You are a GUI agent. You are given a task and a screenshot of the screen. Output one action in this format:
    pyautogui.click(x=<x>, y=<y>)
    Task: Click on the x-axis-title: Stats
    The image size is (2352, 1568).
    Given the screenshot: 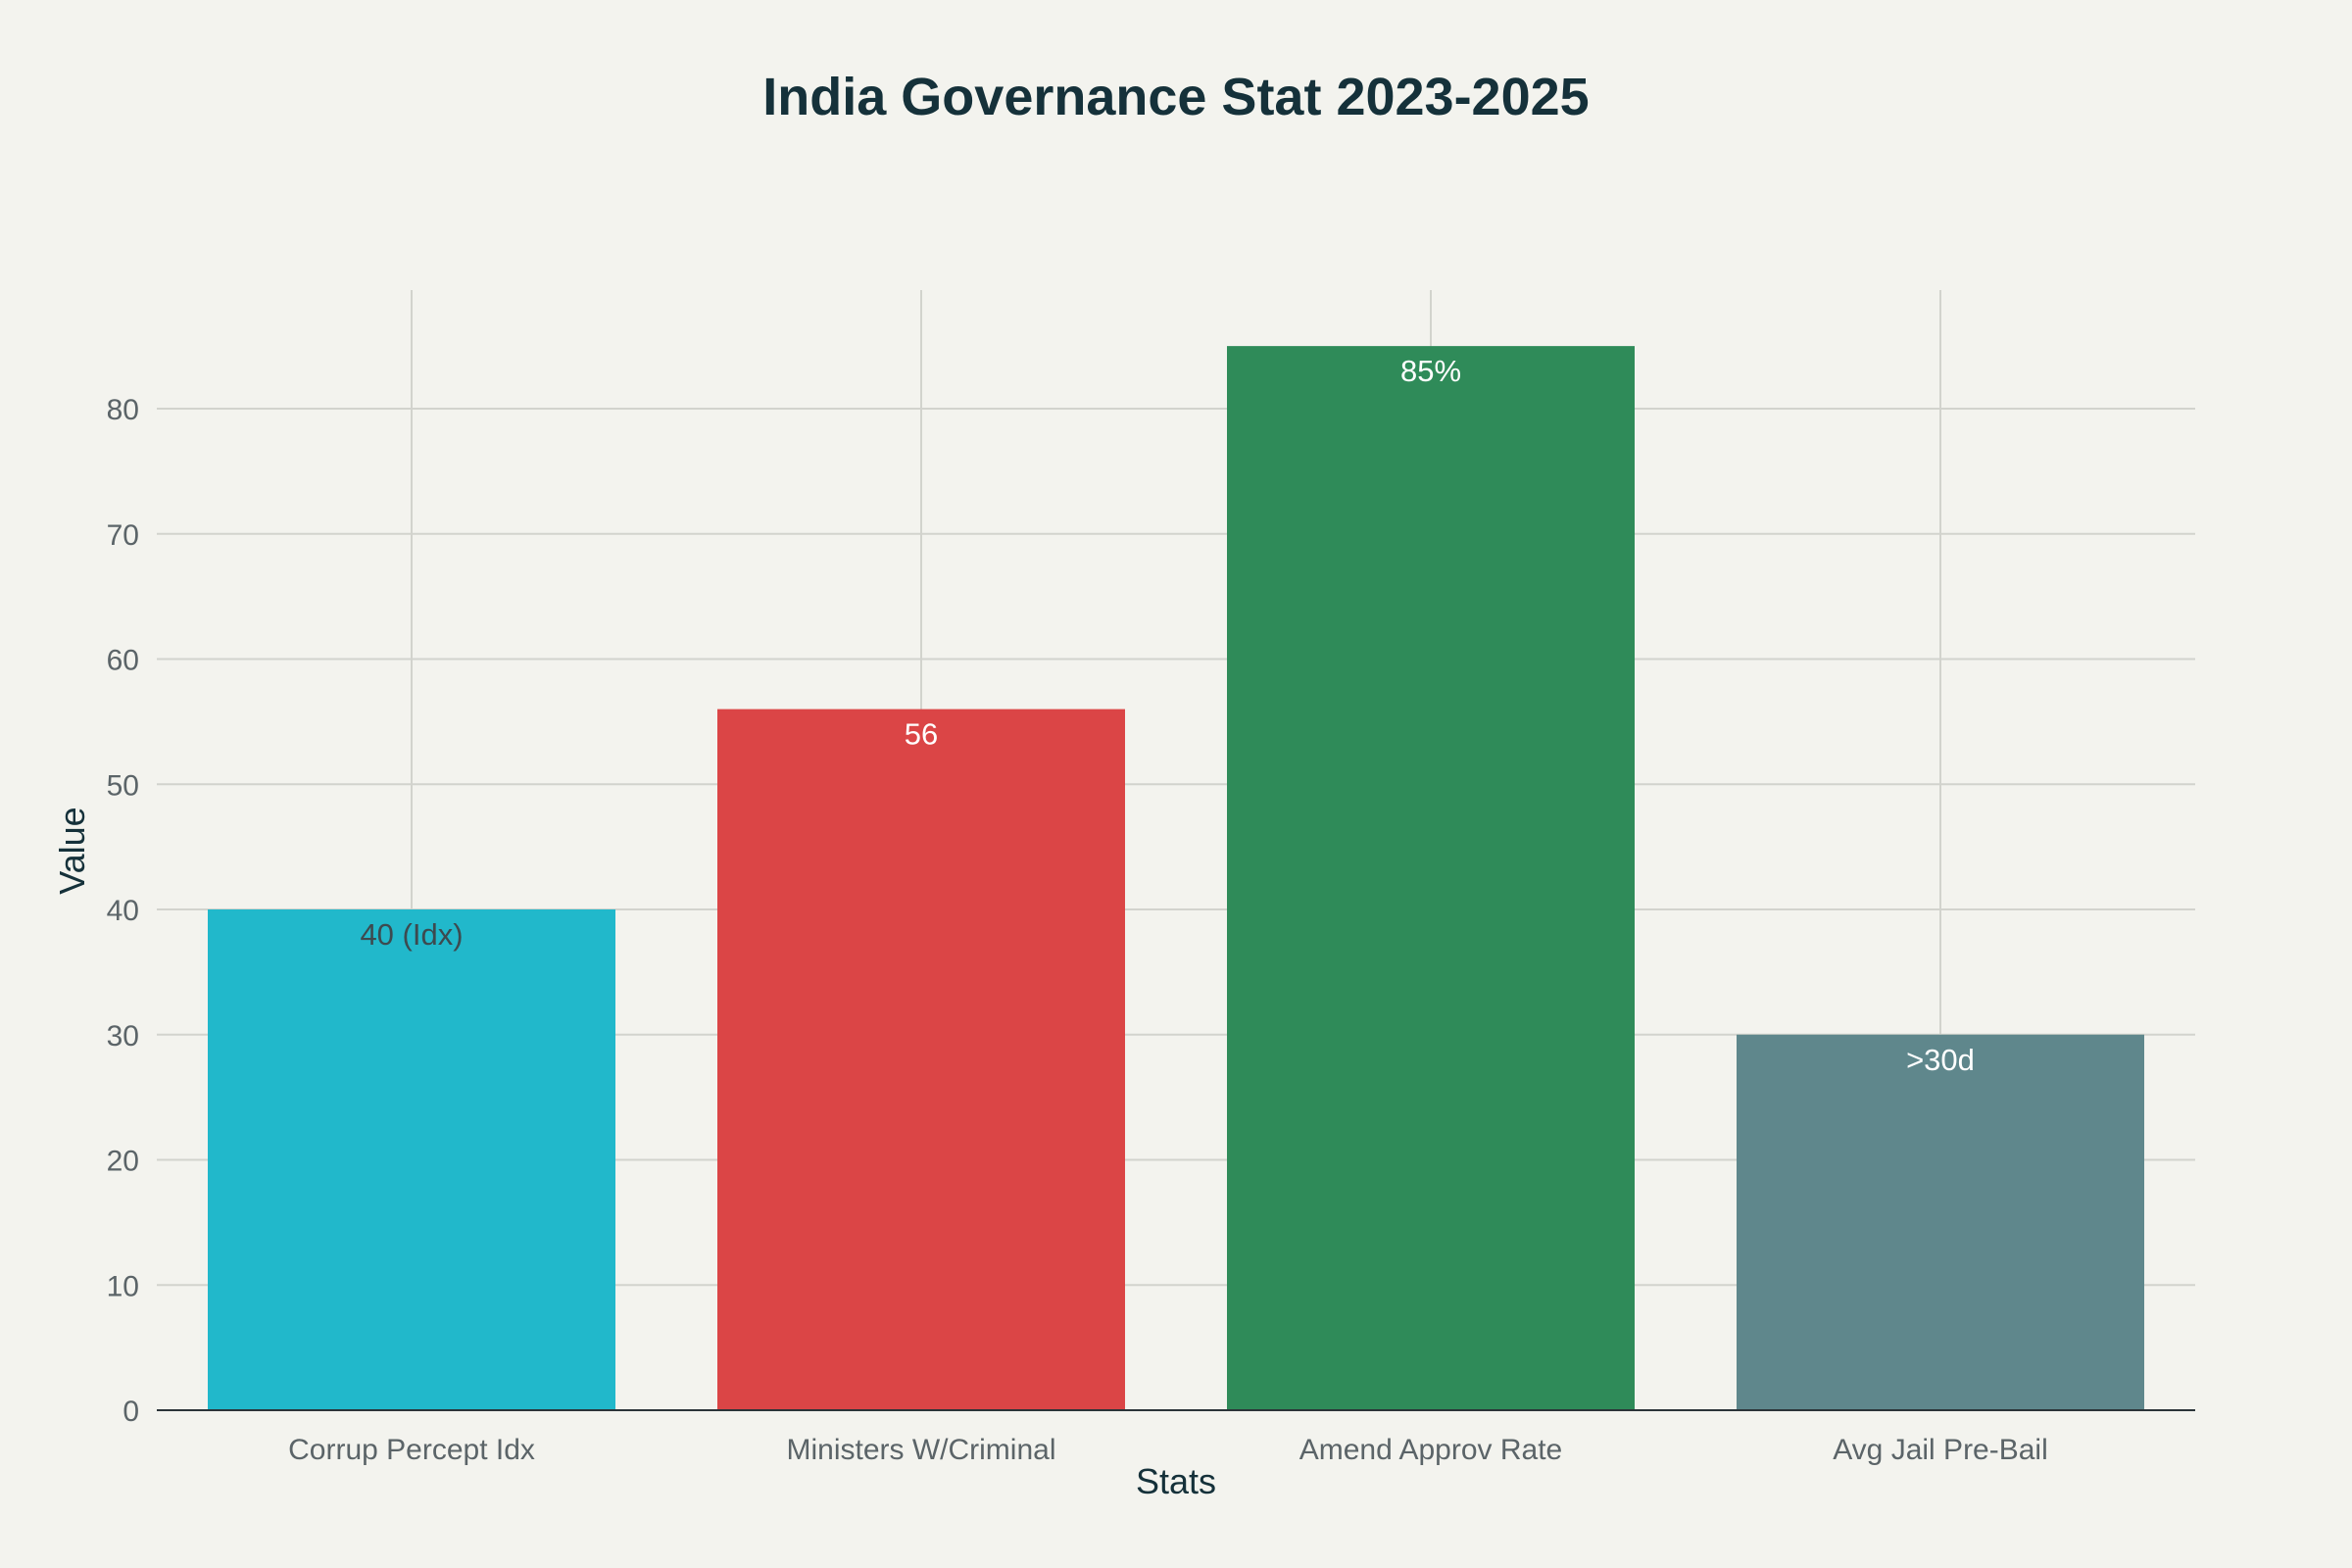 What is the action you would take?
    pyautogui.click(x=1176, y=1481)
    